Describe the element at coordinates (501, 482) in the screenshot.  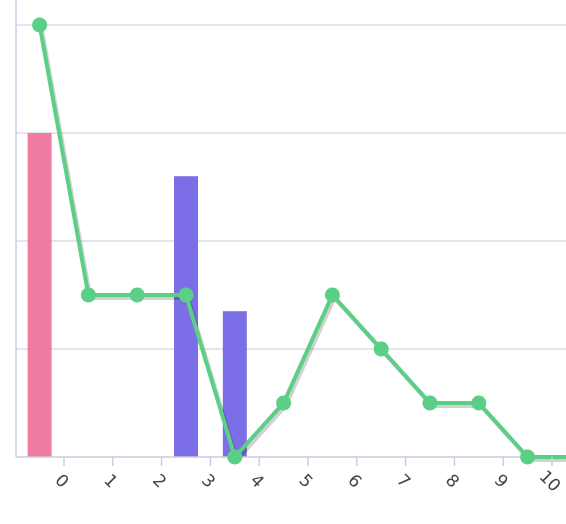
I see `x-tick-label-9: 9` at that location.